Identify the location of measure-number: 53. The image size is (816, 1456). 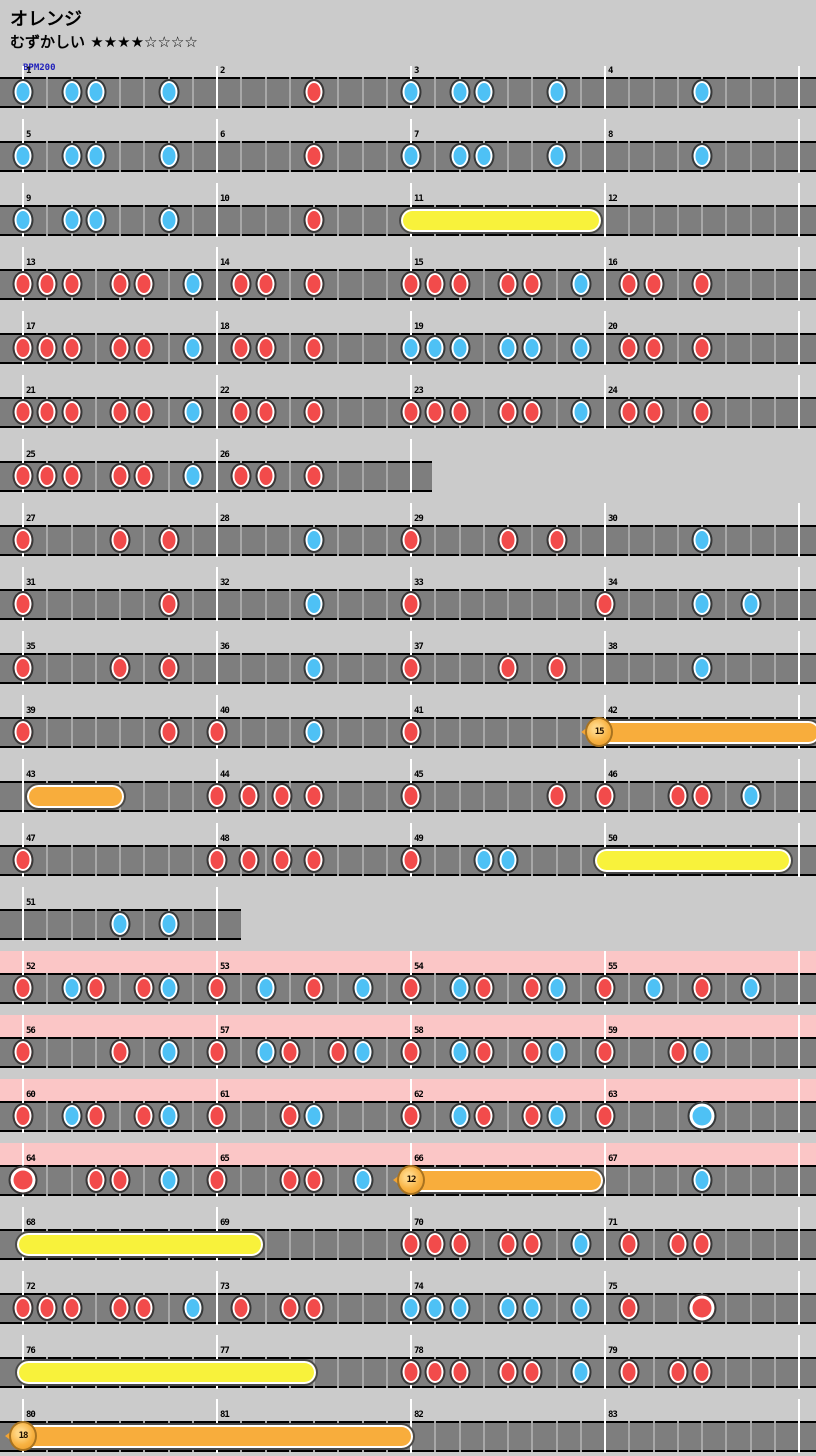
(225, 967).